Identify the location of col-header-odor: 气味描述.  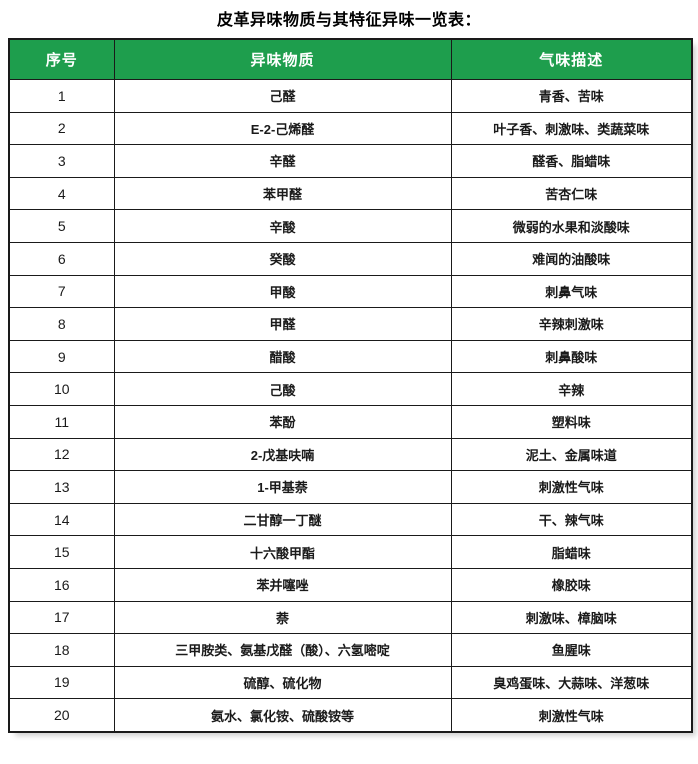
(571, 59).